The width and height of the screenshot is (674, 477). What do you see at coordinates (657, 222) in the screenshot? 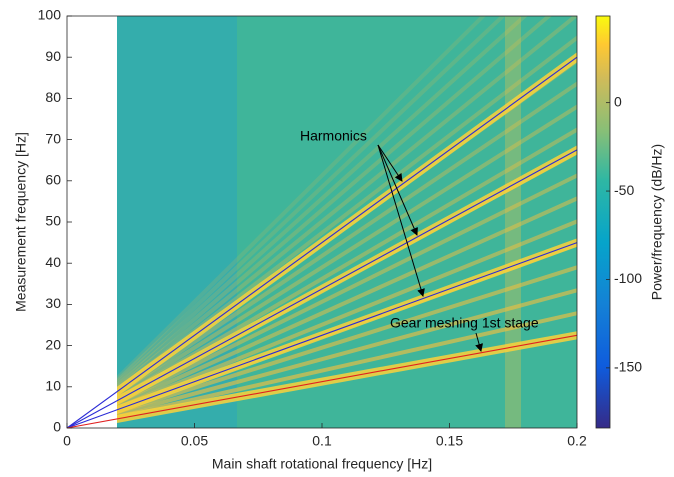
I see `colorbar-label: Power/frequency (dB/Hz)` at bounding box center [657, 222].